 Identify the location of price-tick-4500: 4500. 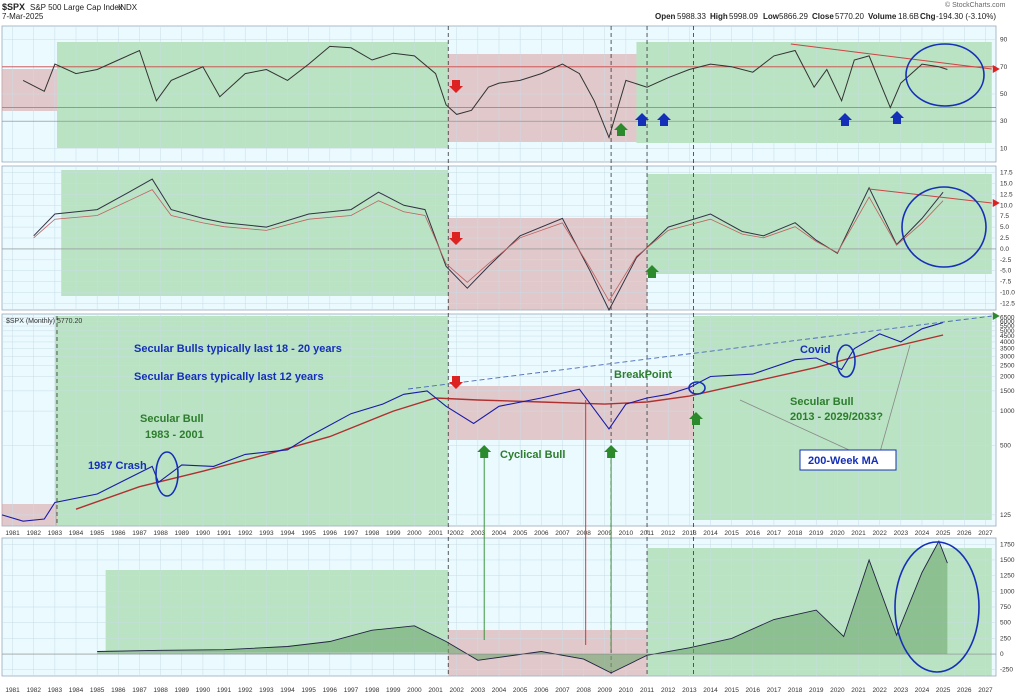
(1007, 336).